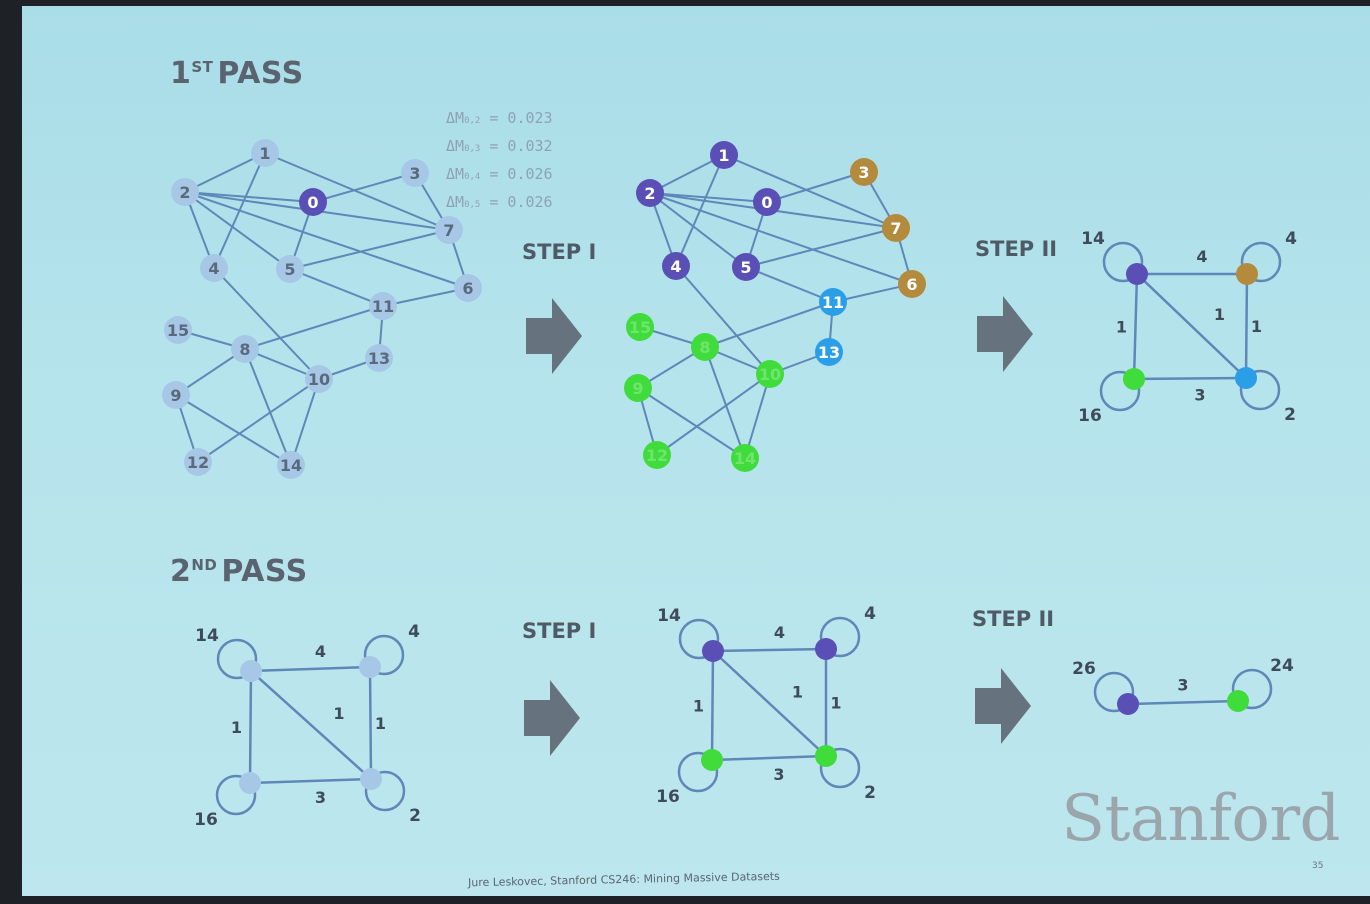 The image size is (1370, 904). Describe the element at coordinates (637, 388) in the screenshot. I see `graph-node-label: 9` at that location.